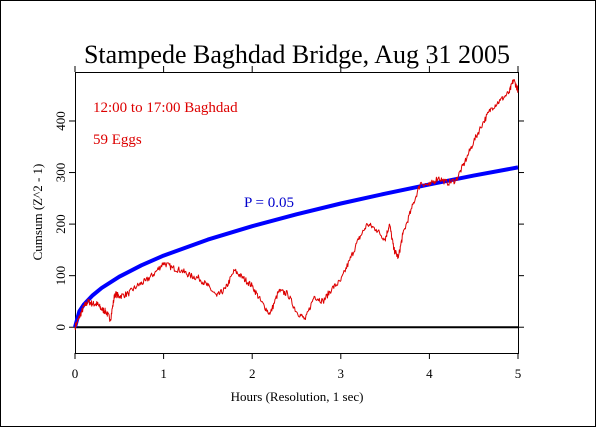 Image resolution: width=596 pixels, height=427 pixels. Describe the element at coordinates (518, 373) in the screenshot. I see `x-tick-label: 5` at that location.